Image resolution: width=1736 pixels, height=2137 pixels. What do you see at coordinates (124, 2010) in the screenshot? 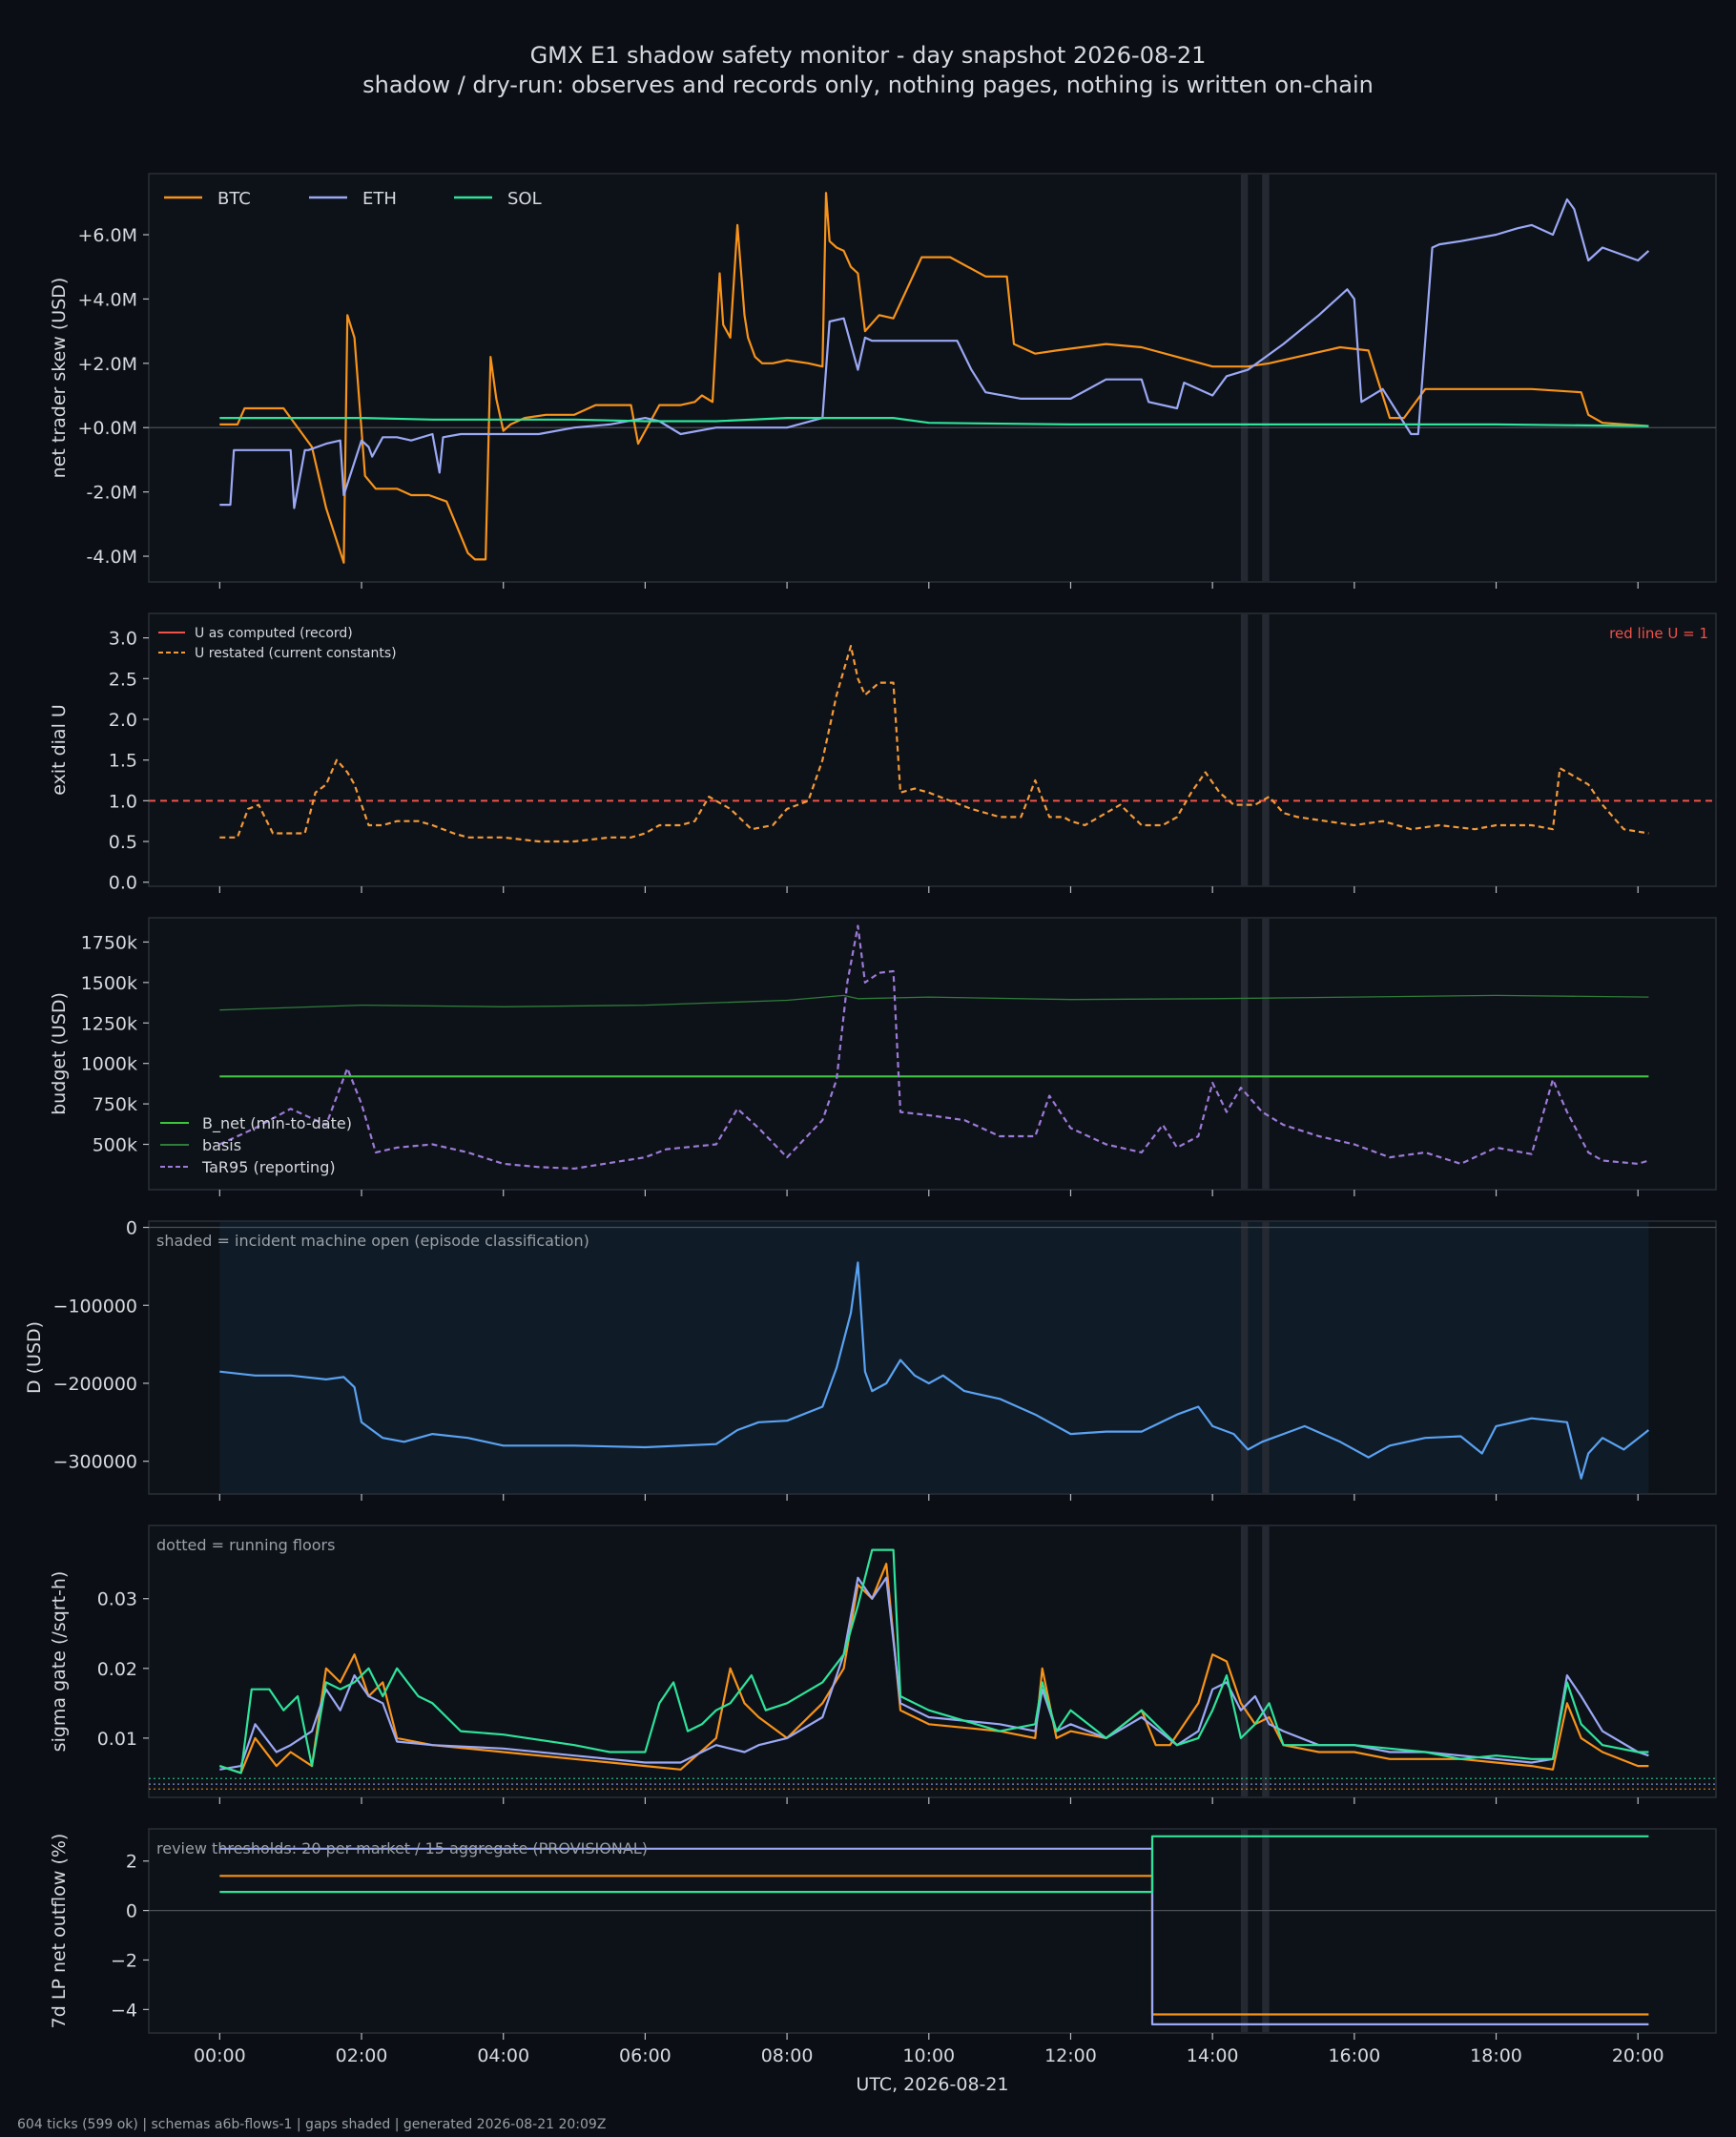
I see `y-tick-label: −4` at bounding box center [124, 2010].